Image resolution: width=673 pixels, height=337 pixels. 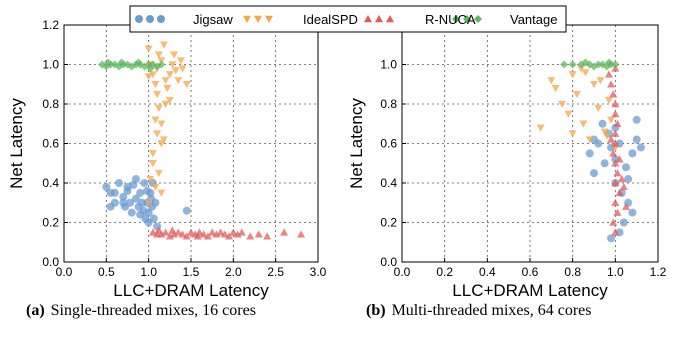 What do you see at coordinates (578, 108) in the screenshot?
I see `series-idealspd-b` at bounding box center [578, 108].